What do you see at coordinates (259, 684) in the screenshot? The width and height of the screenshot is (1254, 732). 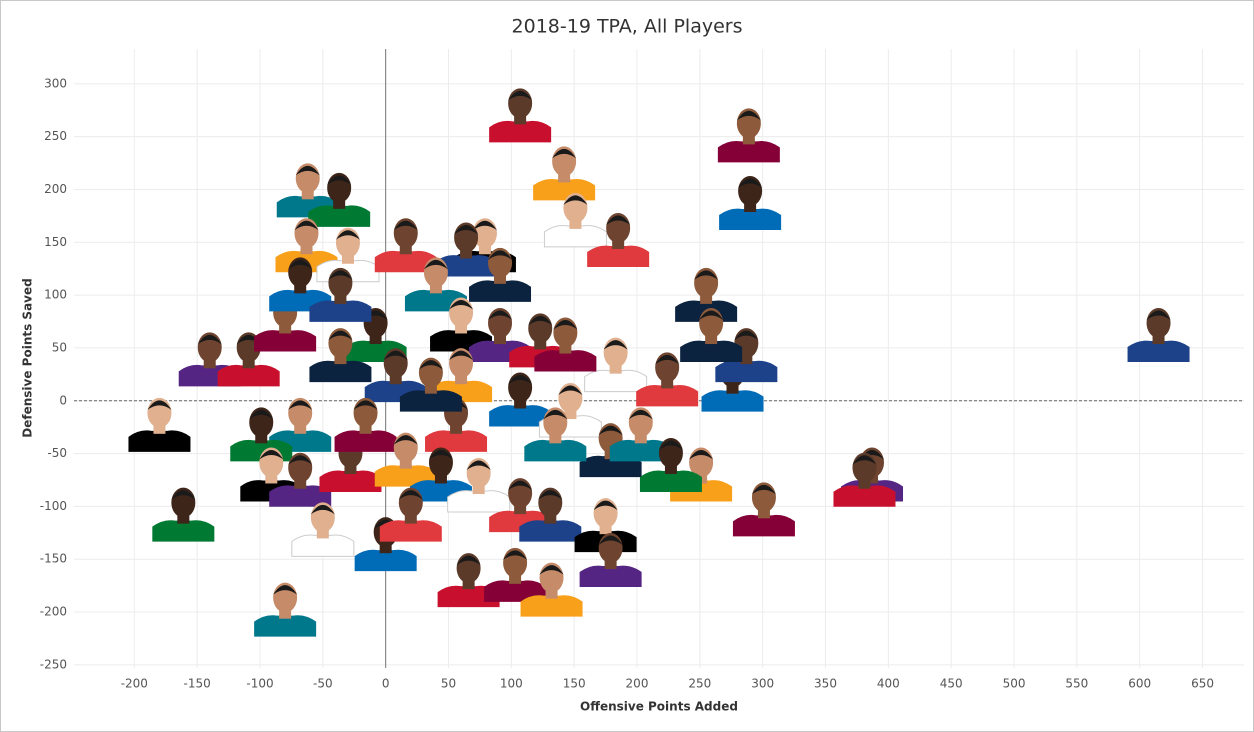 I see `x-tick-label: -100` at bounding box center [259, 684].